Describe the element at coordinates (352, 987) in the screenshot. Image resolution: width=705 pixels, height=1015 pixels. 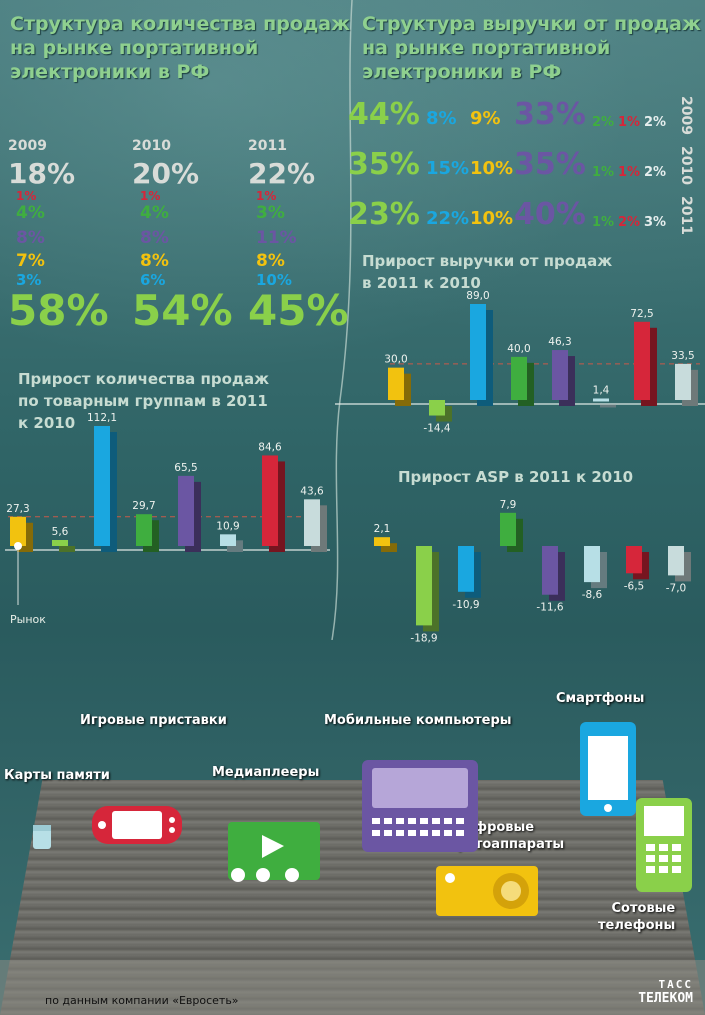
I see `wooden-table-edge` at that location.